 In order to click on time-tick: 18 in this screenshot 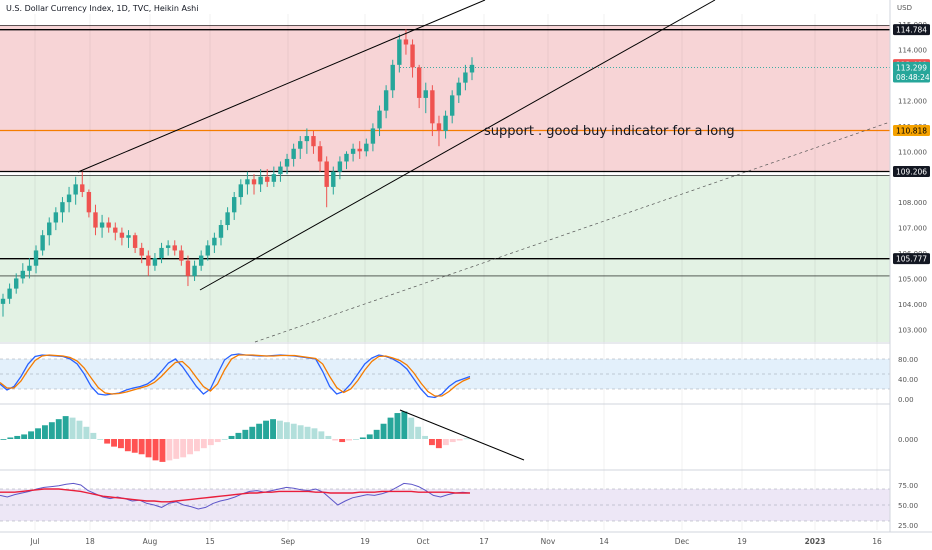, I will do `click(90, 541)`.